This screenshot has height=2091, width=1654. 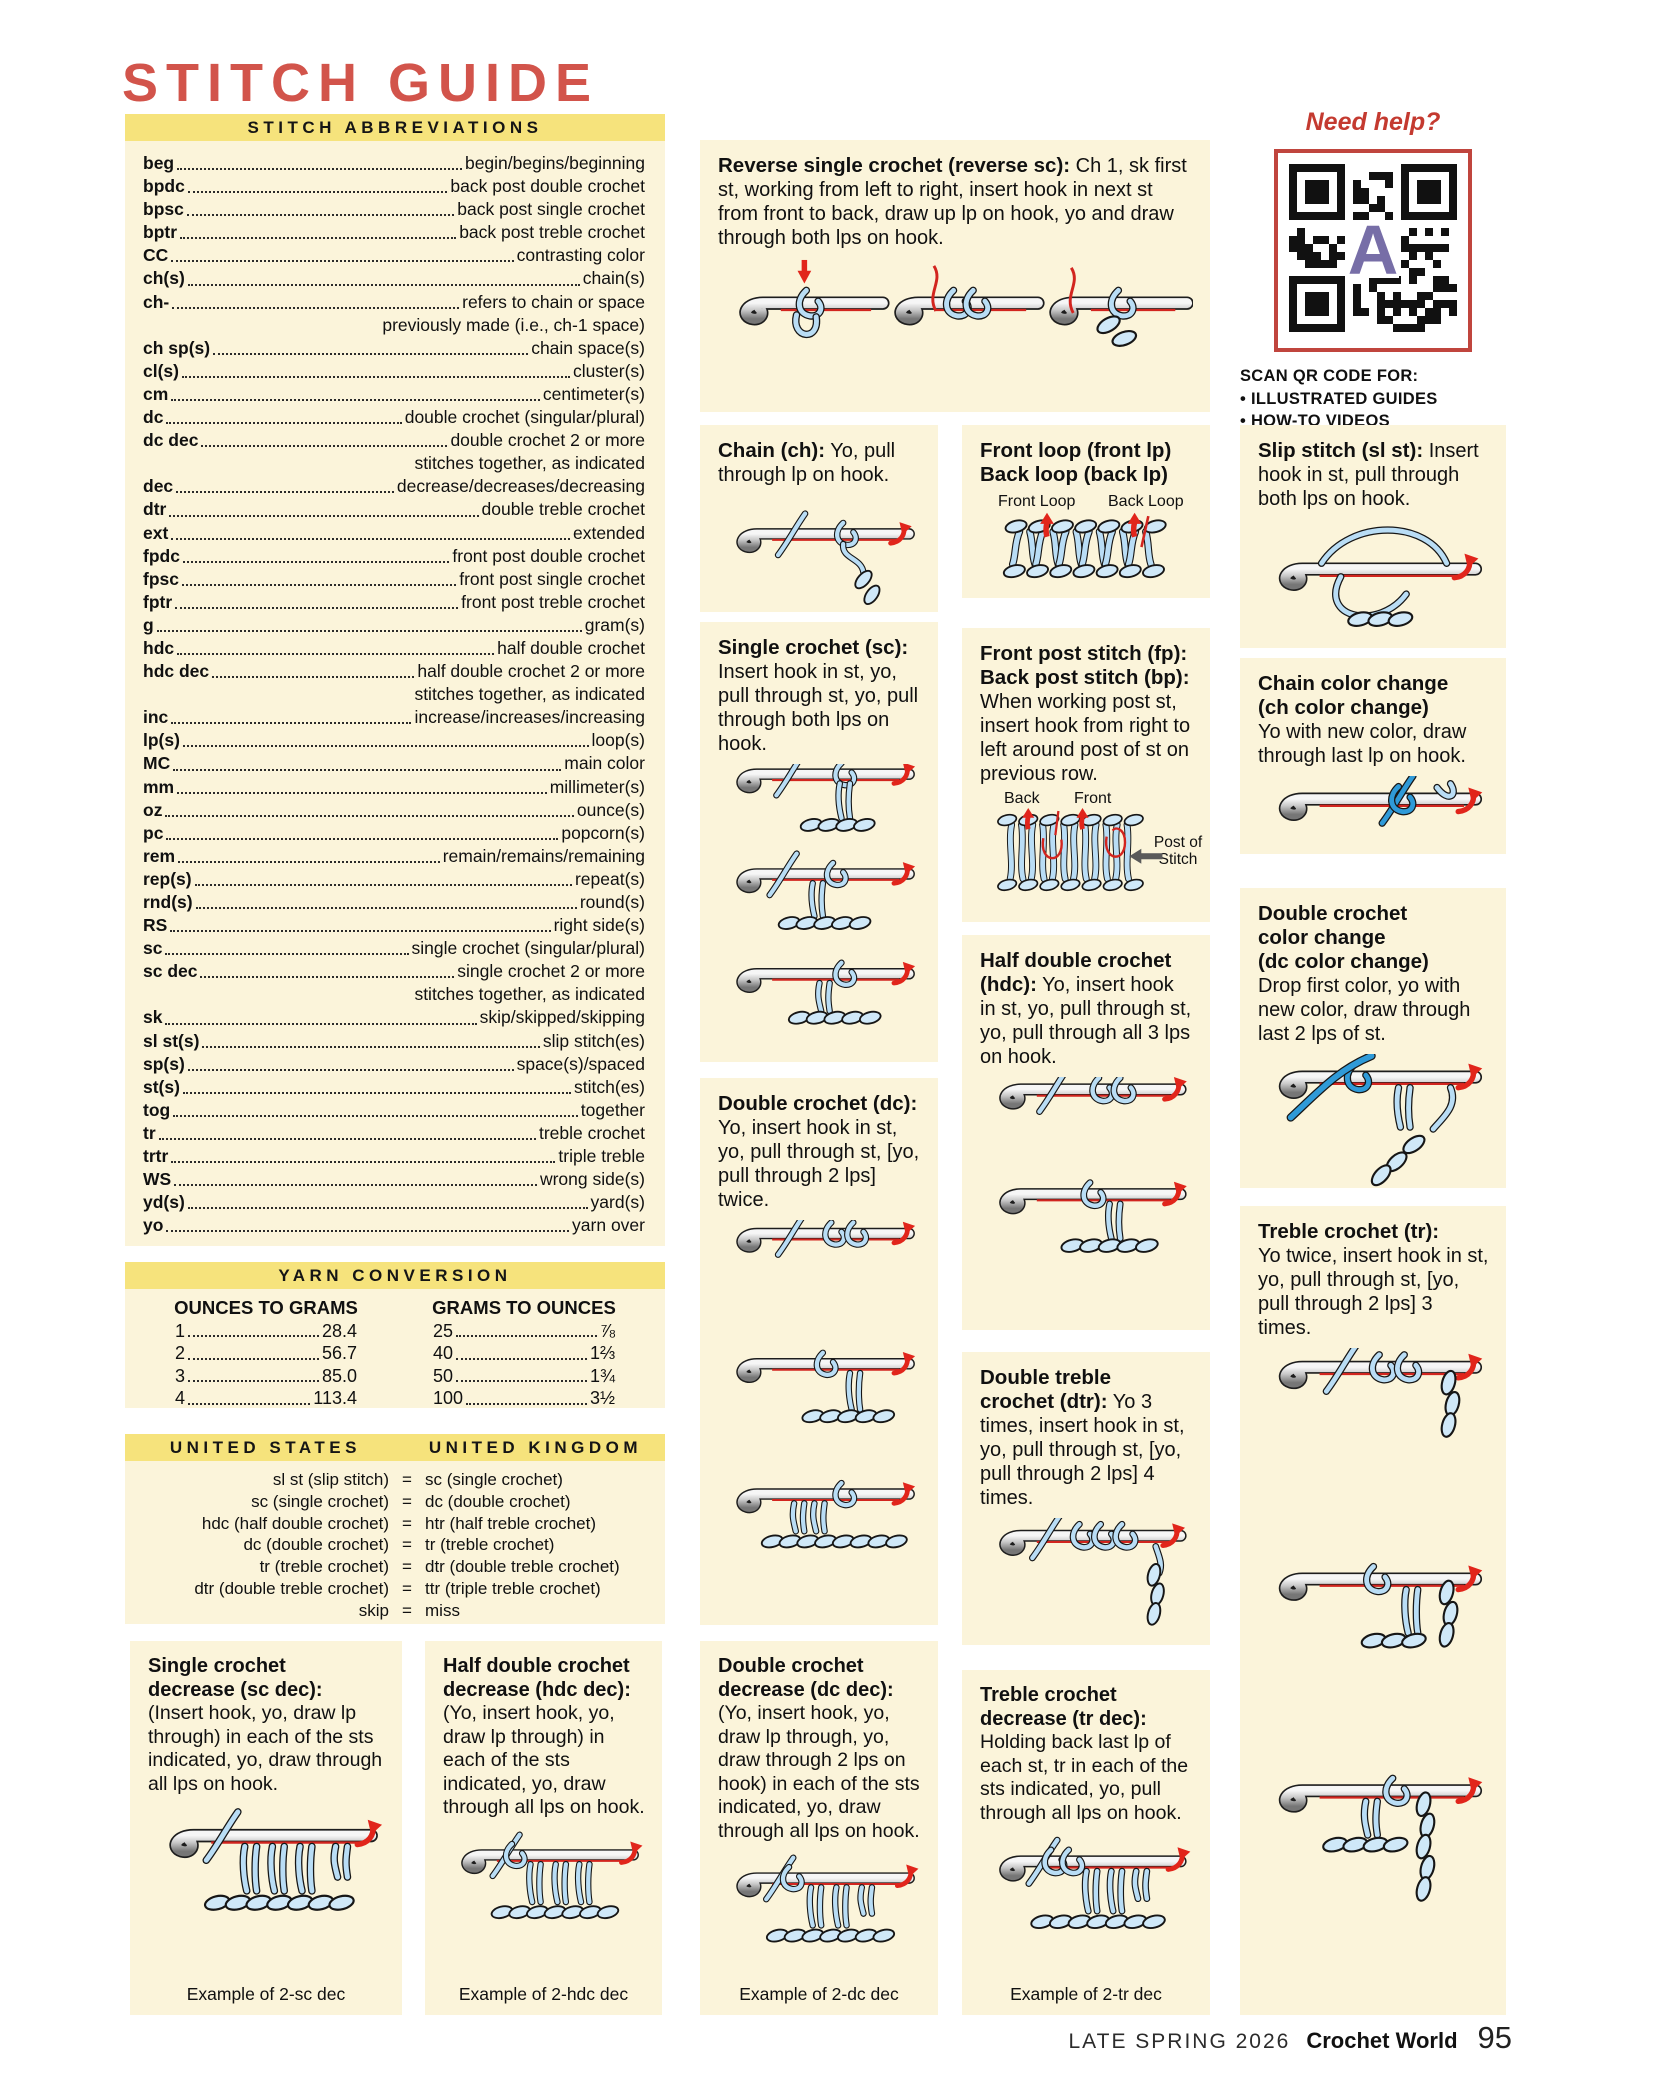 What do you see at coordinates (1078, 855) in the screenshot?
I see `front-post-illustration` at bounding box center [1078, 855].